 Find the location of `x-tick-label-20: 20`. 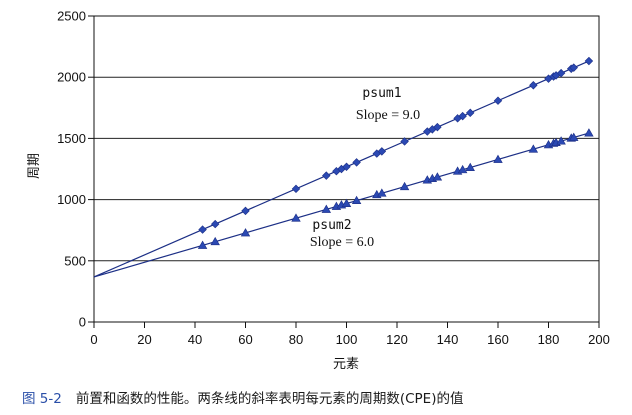

x-tick-label-20: 20 is located at coordinates (144, 339).